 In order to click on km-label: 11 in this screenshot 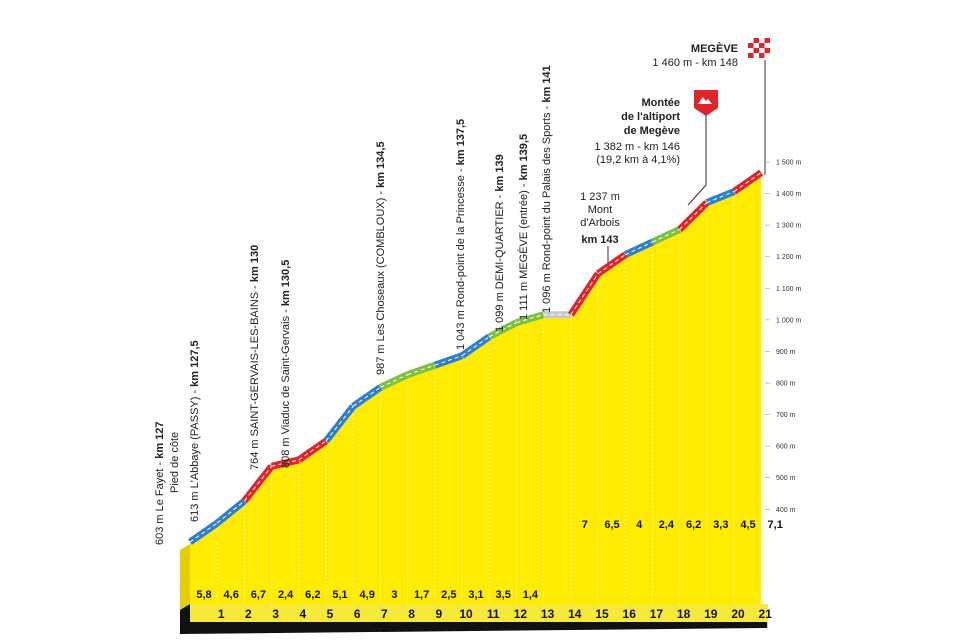, I will do `click(493, 614)`.